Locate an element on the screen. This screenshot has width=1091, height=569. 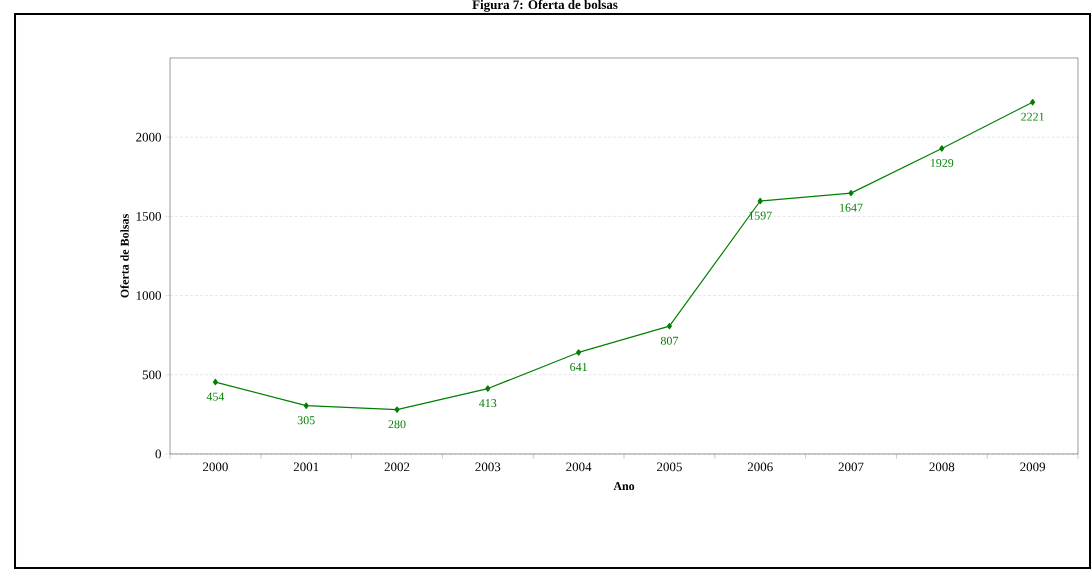
y-tick-label: 1000 is located at coordinates (148, 295).